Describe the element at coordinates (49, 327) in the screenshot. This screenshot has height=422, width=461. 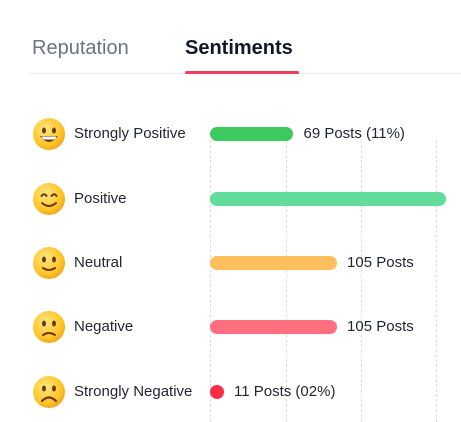
I see `slightly-frowning-face-icon` at that location.